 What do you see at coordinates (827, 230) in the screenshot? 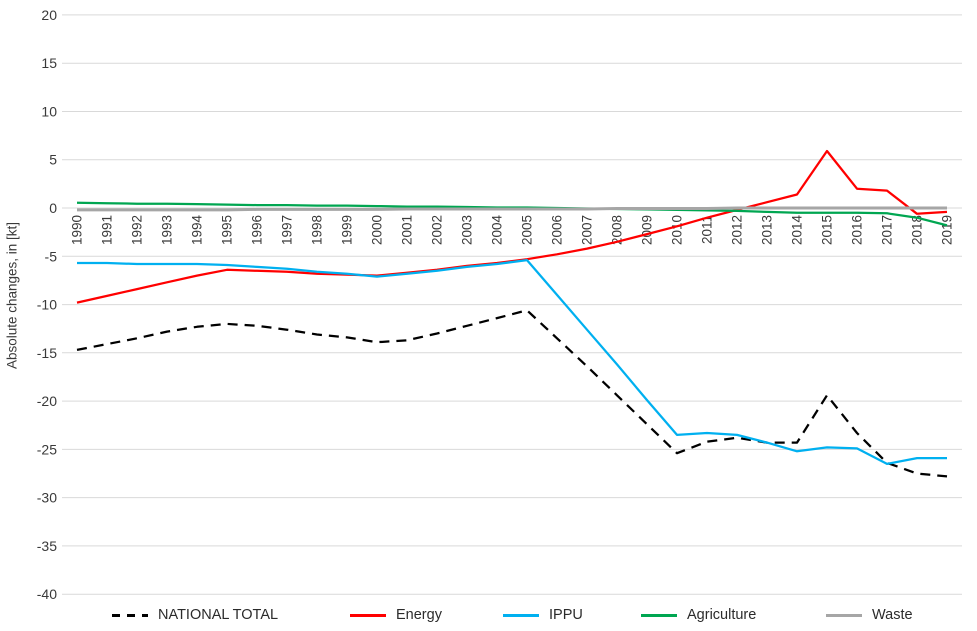
I see `x-tick-label: 2015` at bounding box center [827, 230].